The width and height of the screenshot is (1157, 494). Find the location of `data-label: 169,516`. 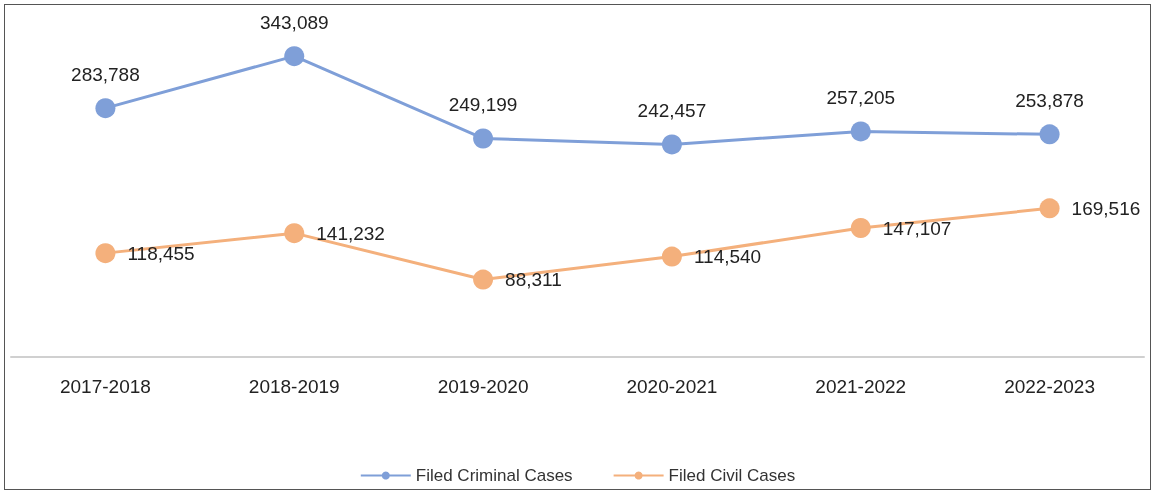

data-label: 169,516 is located at coordinates (1106, 208).